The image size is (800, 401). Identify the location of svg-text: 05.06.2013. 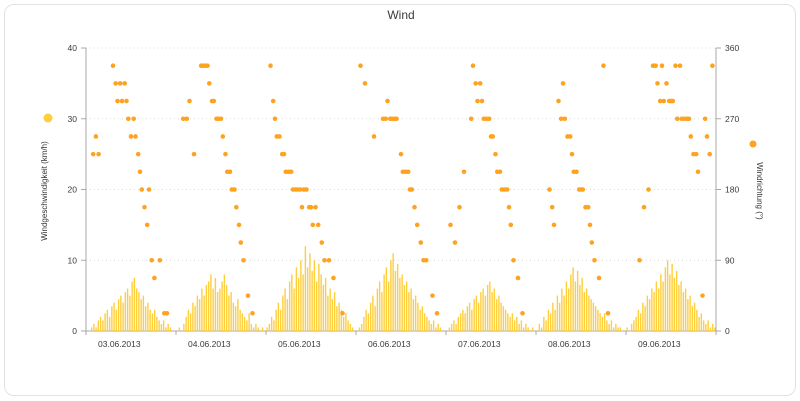
(299, 344).